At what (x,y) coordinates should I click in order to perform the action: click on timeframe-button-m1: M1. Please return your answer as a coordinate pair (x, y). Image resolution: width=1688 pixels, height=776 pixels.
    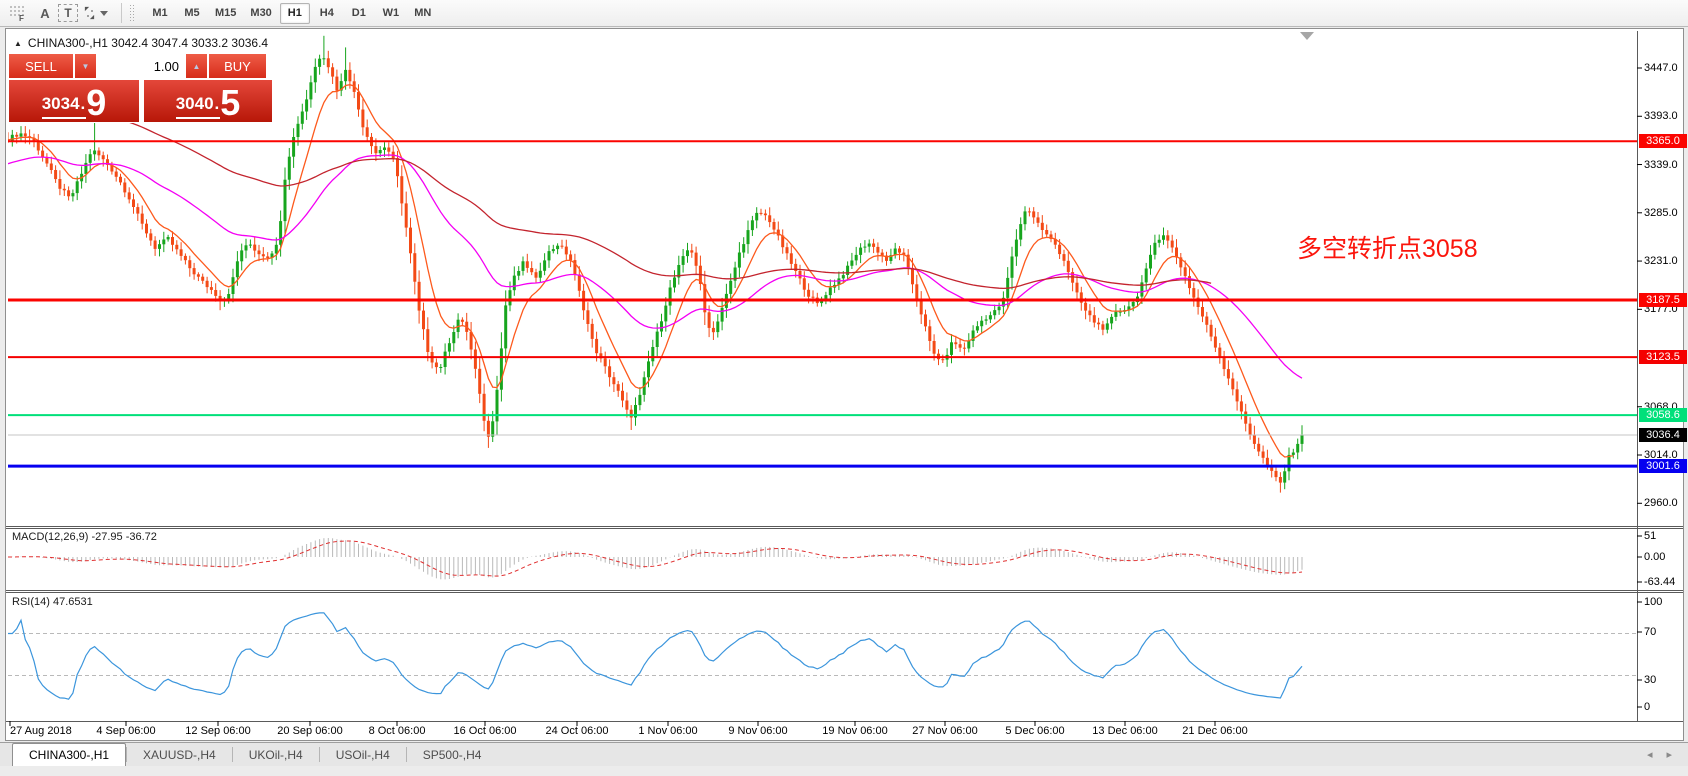
    Looking at the image, I should click on (160, 13).